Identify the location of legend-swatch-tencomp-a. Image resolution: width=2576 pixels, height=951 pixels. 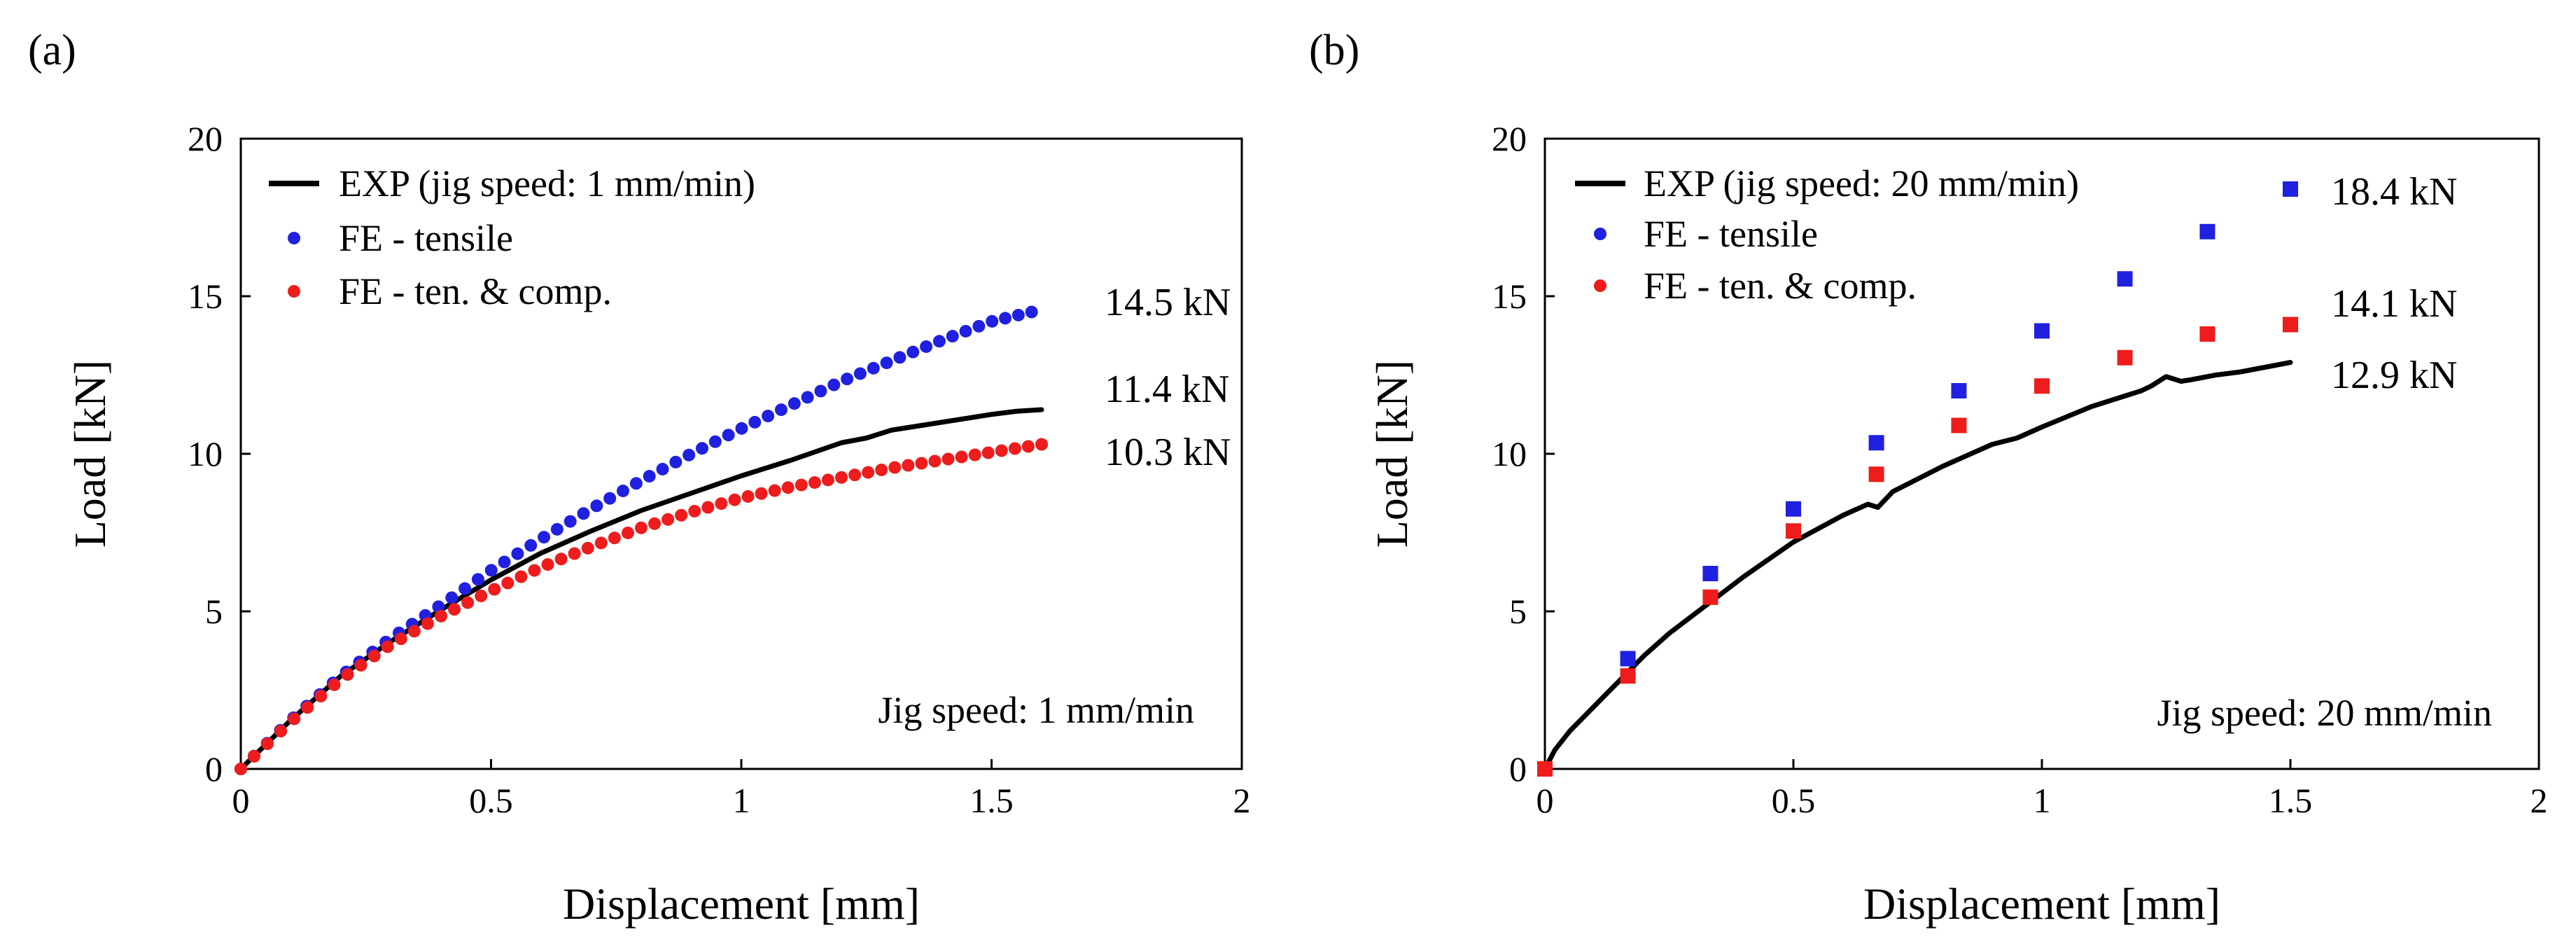
(294, 291).